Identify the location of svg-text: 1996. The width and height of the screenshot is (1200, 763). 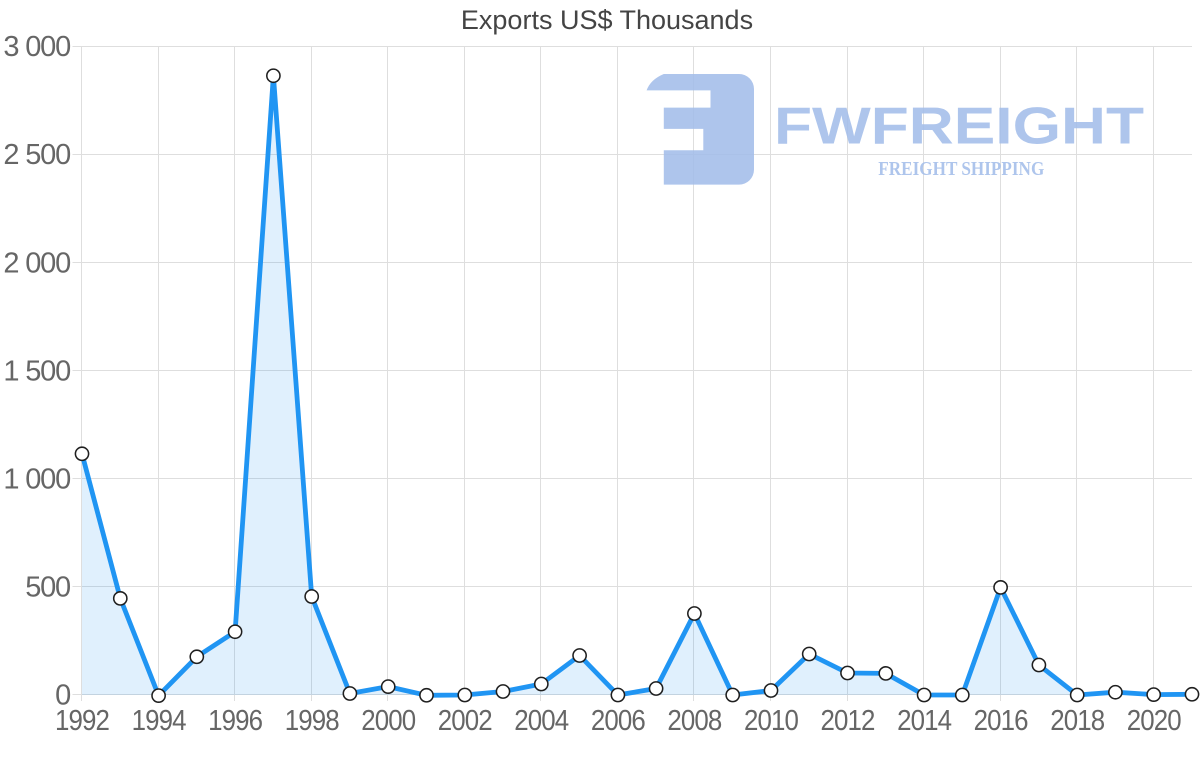
(235, 721).